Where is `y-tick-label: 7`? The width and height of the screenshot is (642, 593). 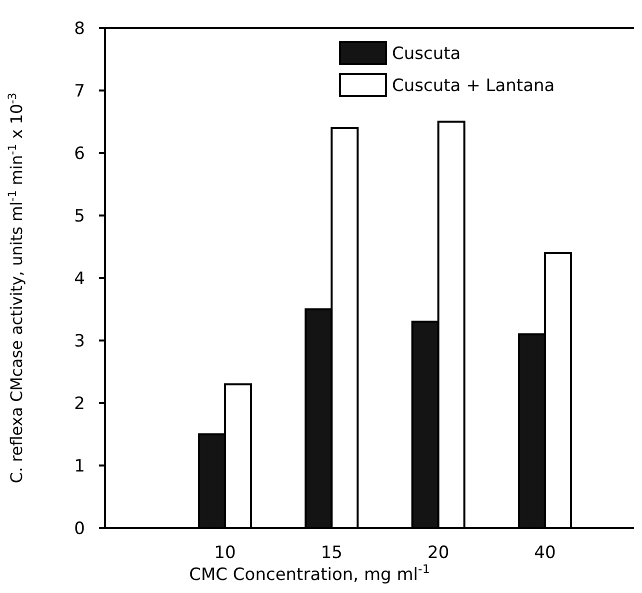
y-tick-label: 7 is located at coordinates (79, 91).